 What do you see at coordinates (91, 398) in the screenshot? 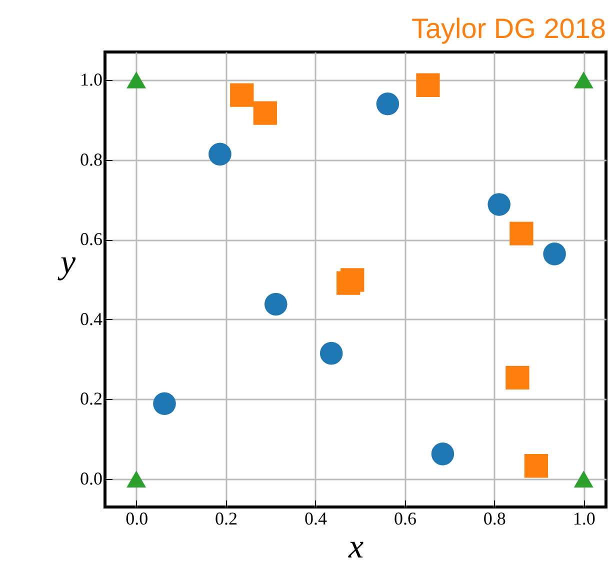
I see `y-tick-label: 0.2` at bounding box center [91, 398].